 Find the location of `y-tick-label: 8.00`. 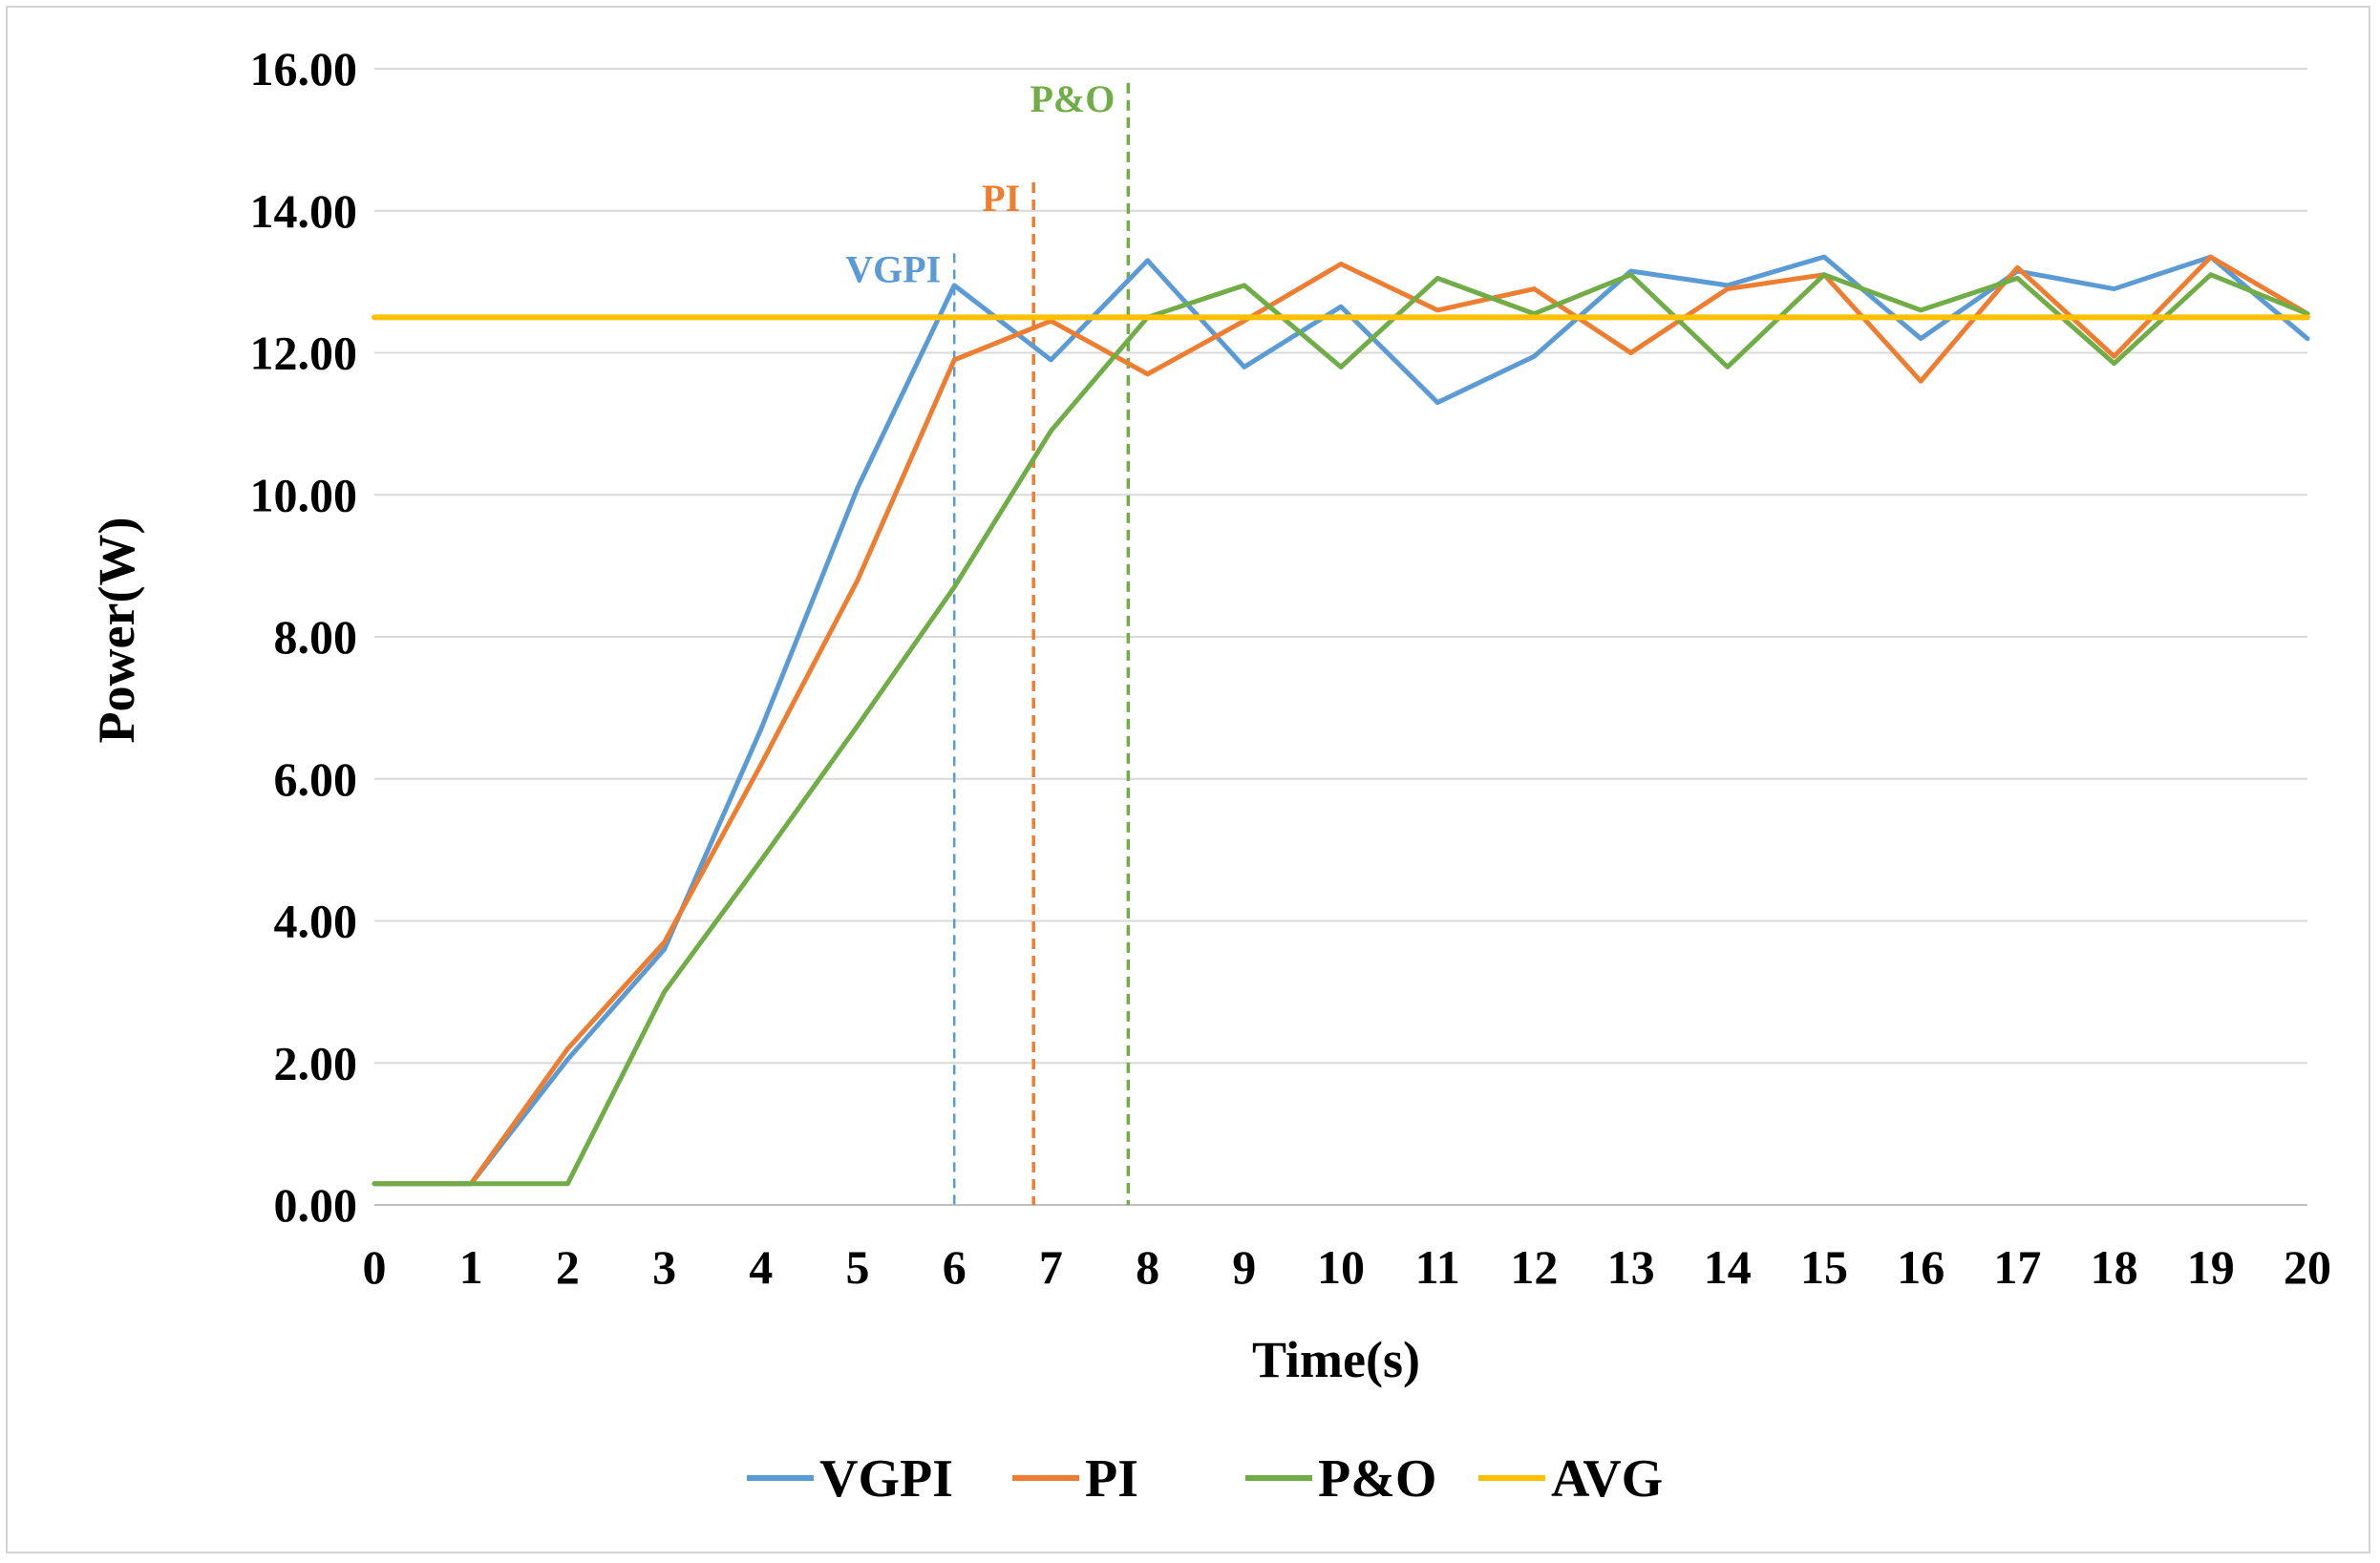

y-tick-label: 8.00 is located at coordinates (316, 637).